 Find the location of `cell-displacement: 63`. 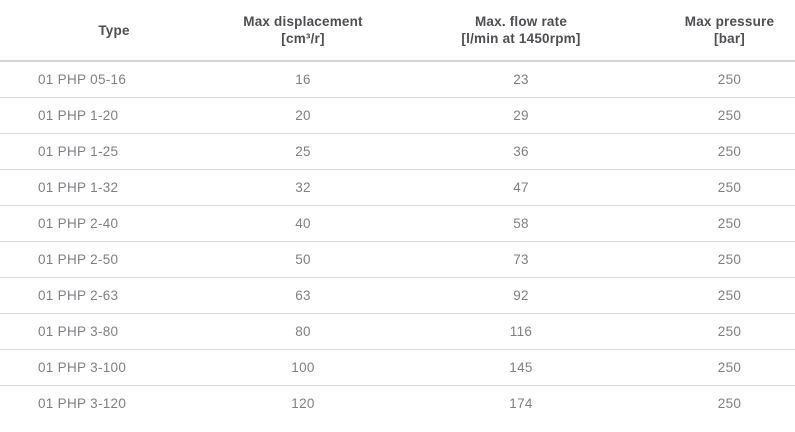

cell-displacement: 63 is located at coordinates (303, 295).